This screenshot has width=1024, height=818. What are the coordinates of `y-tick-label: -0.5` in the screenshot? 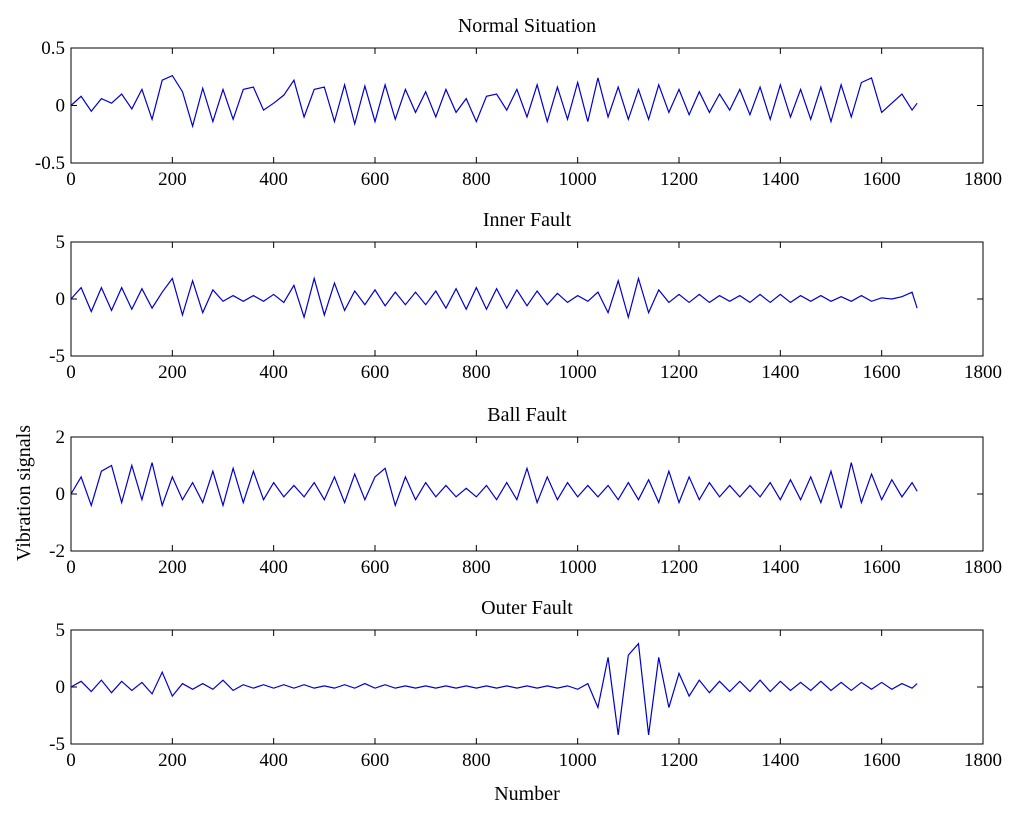 It's located at (50, 163).